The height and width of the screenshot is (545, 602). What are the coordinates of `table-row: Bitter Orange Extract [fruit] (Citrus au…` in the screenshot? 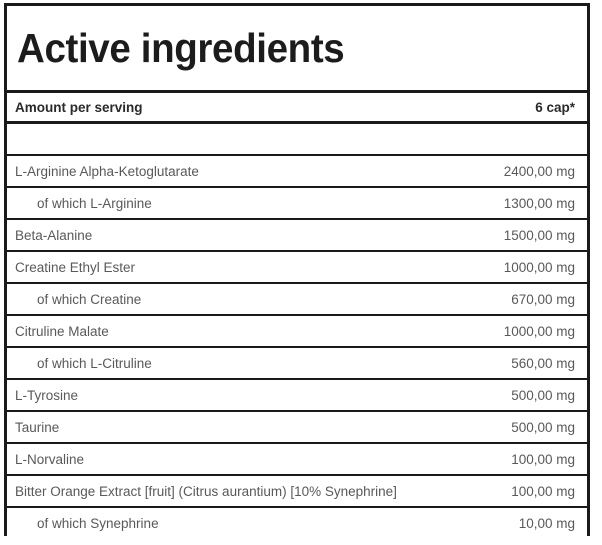 It's located at (297, 491).